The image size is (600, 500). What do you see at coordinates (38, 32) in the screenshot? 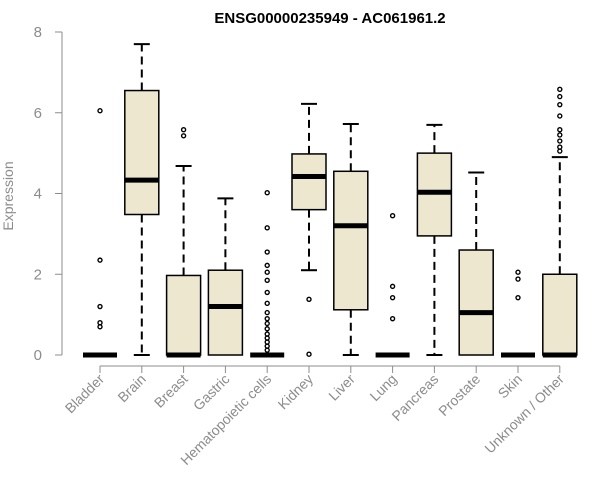
I see `y-tick-label: 8` at bounding box center [38, 32].